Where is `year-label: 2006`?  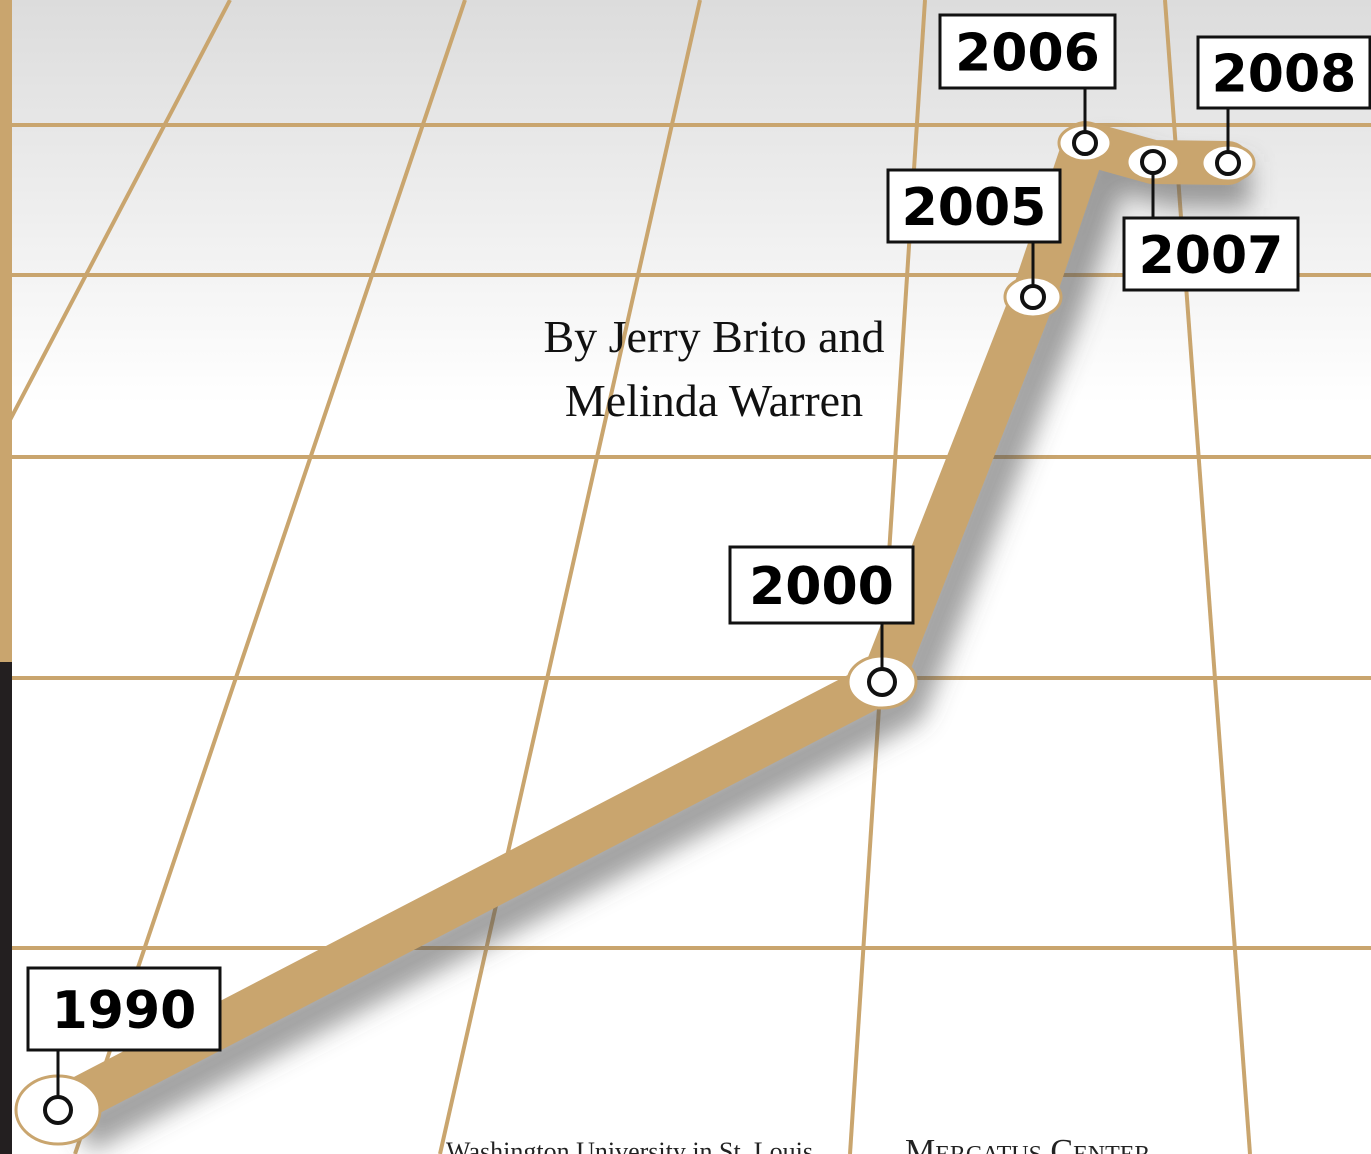 year-label: 2006 is located at coordinates (1027, 54).